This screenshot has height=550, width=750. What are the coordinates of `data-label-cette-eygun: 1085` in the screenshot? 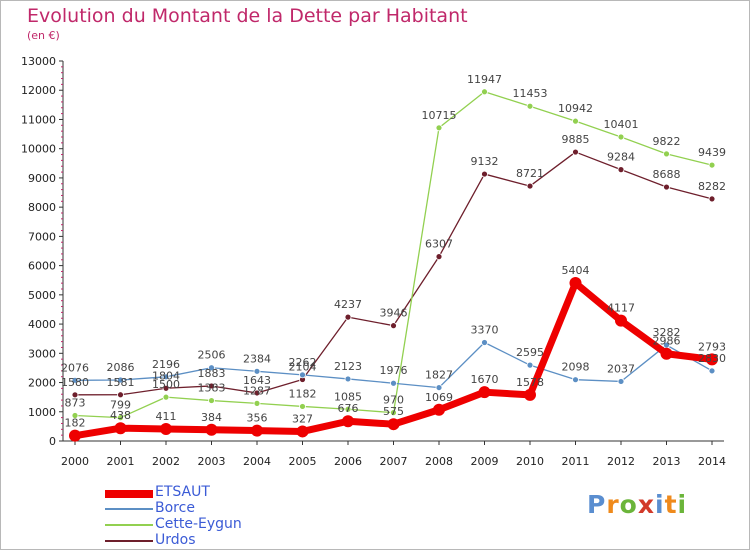 It's located at (348, 396).